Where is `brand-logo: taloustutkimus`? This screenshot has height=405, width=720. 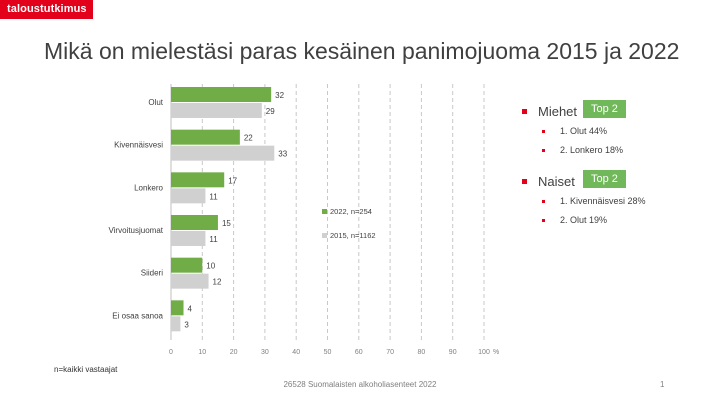 brand-logo: taloustutkimus is located at coordinates (46, 9).